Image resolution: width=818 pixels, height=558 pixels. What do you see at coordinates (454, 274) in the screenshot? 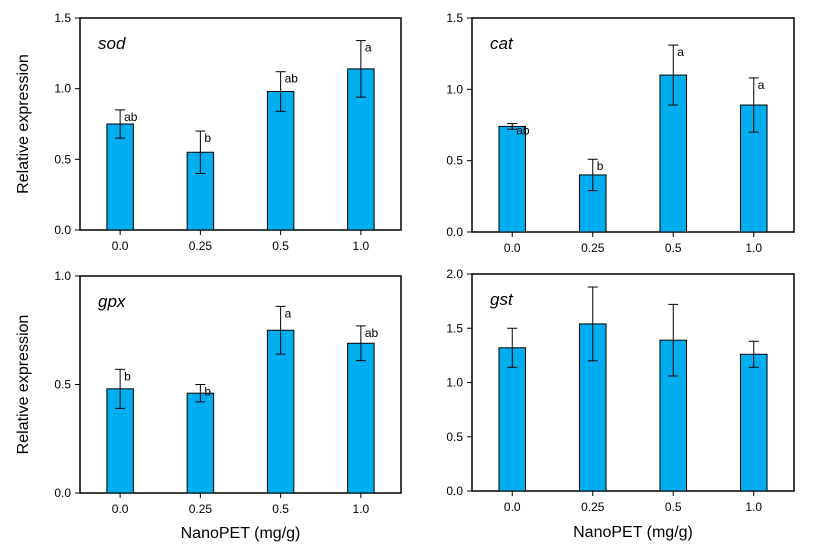
I see `y-tick-label: 2.0` at bounding box center [454, 274].